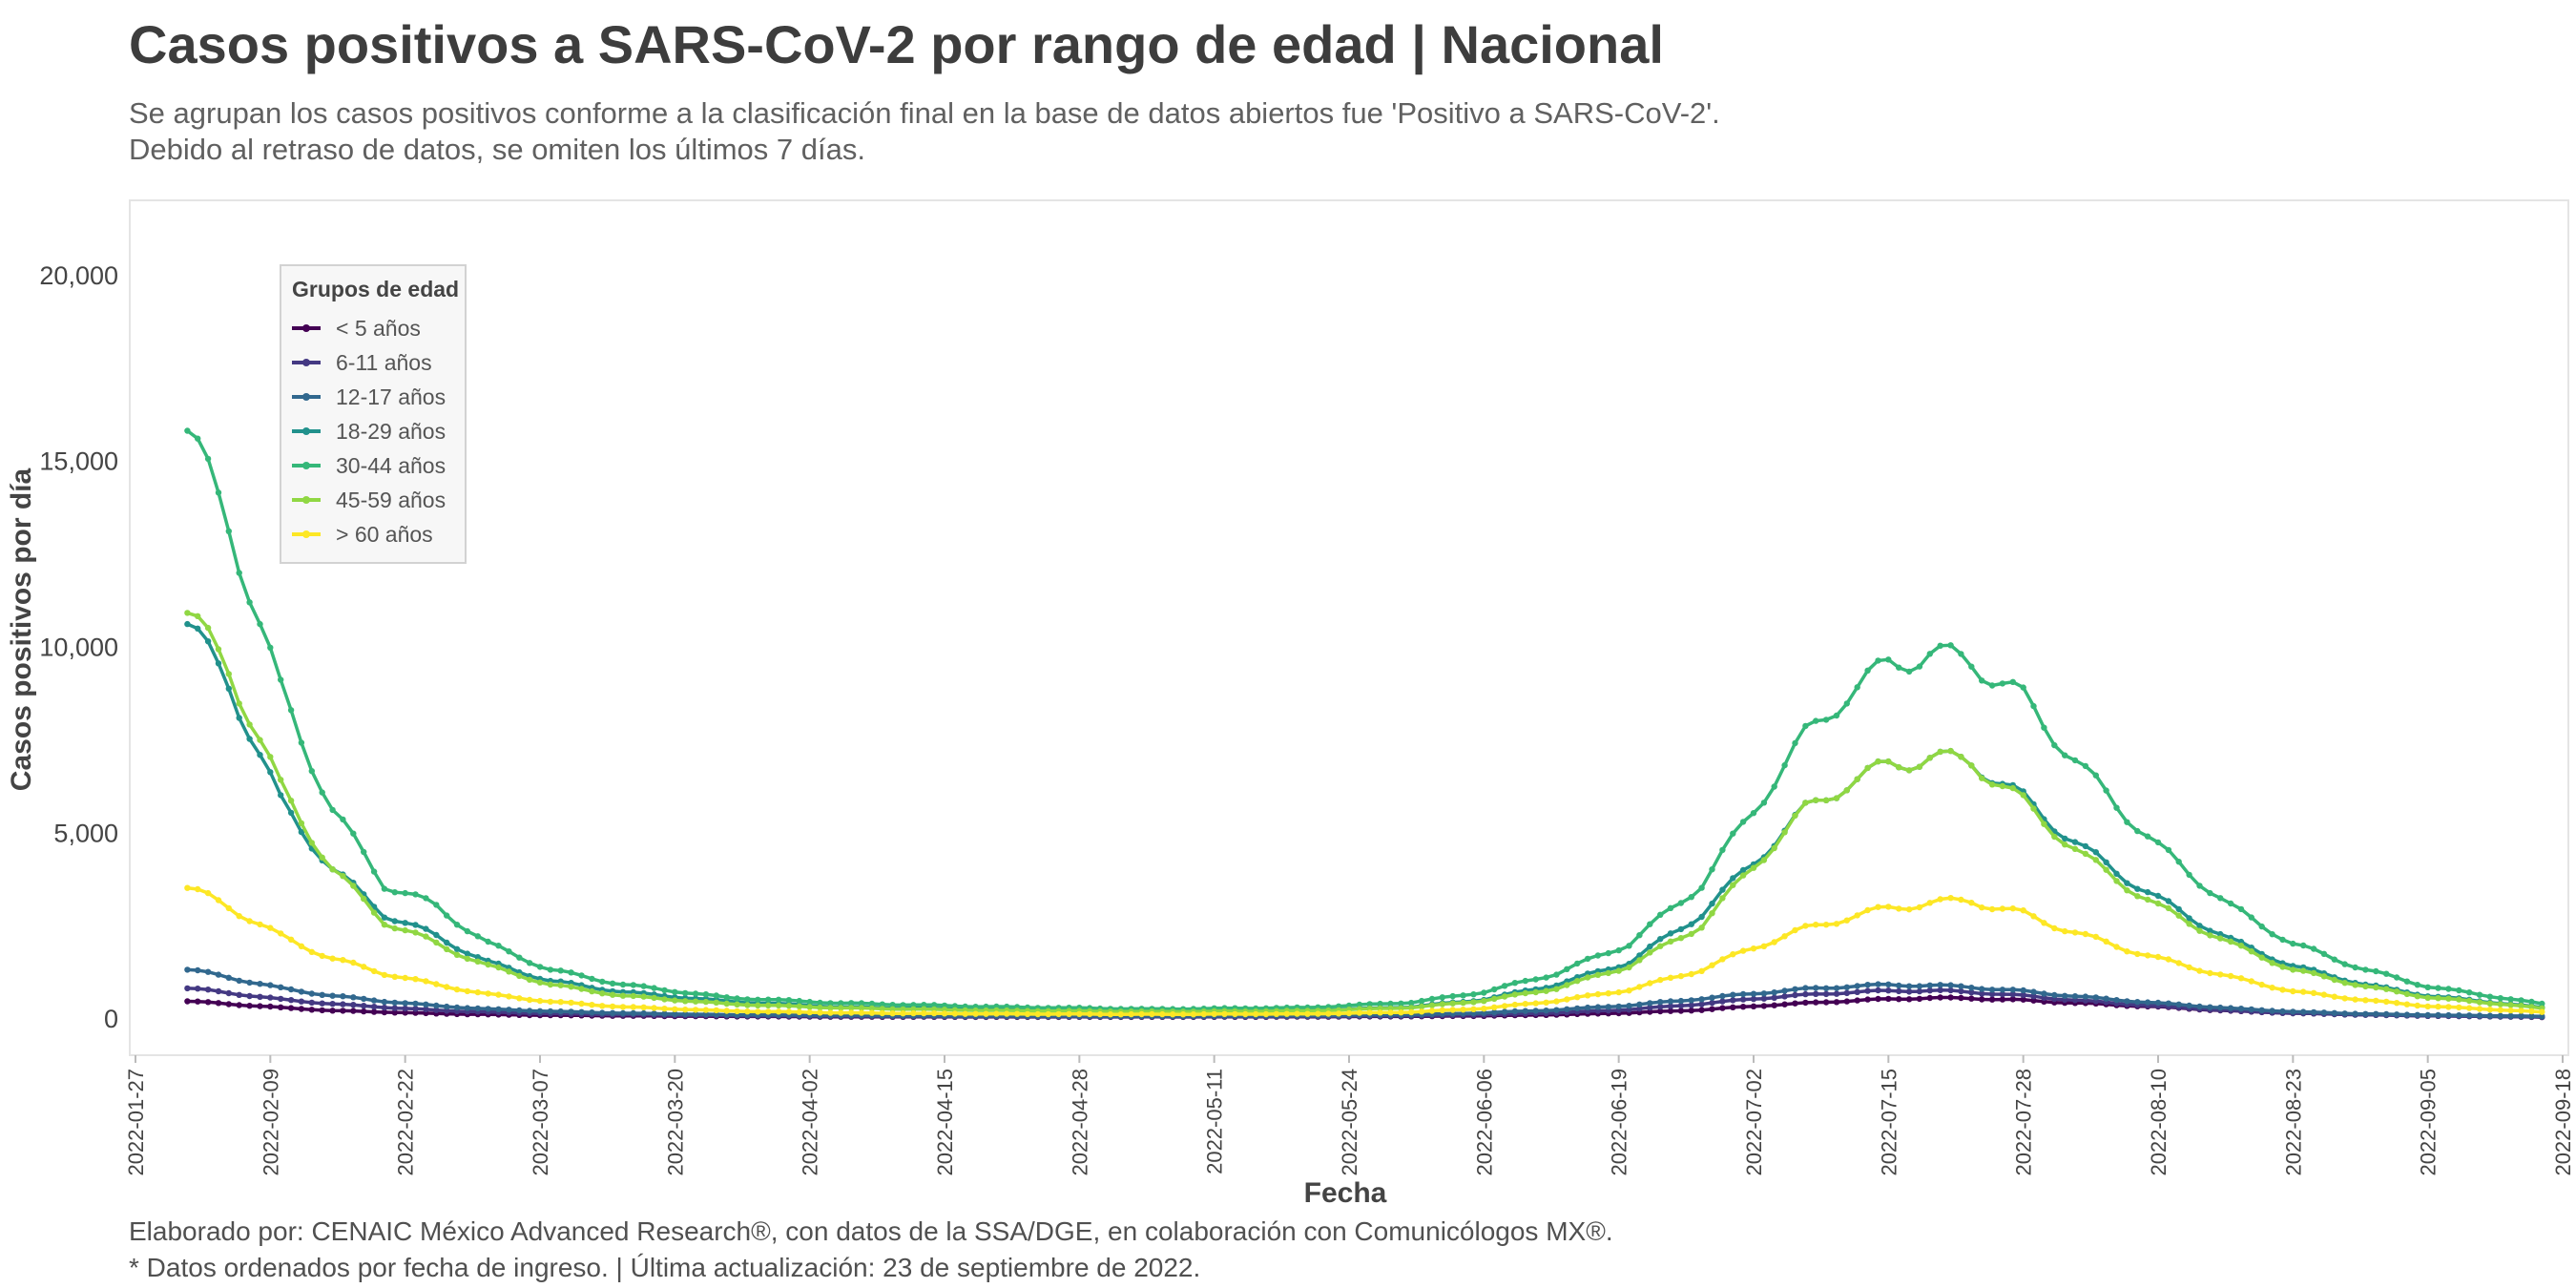 The width and height of the screenshot is (2576, 1288). I want to click on legend-label: 45-59 años, so click(391, 500).